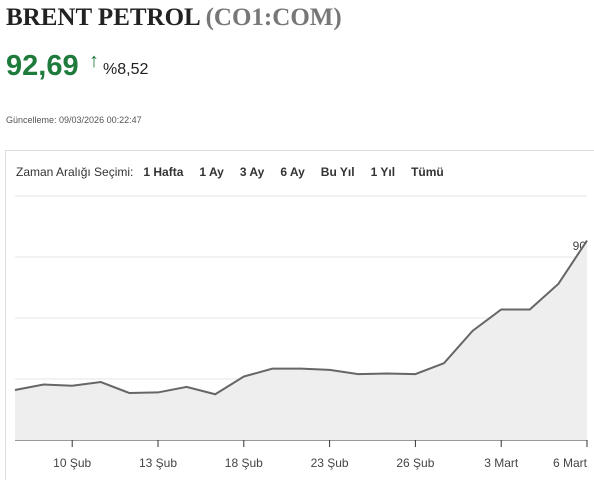  What do you see at coordinates (292, 172) in the screenshot?
I see `range-option: 6 Ay` at bounding box center [292, 172].